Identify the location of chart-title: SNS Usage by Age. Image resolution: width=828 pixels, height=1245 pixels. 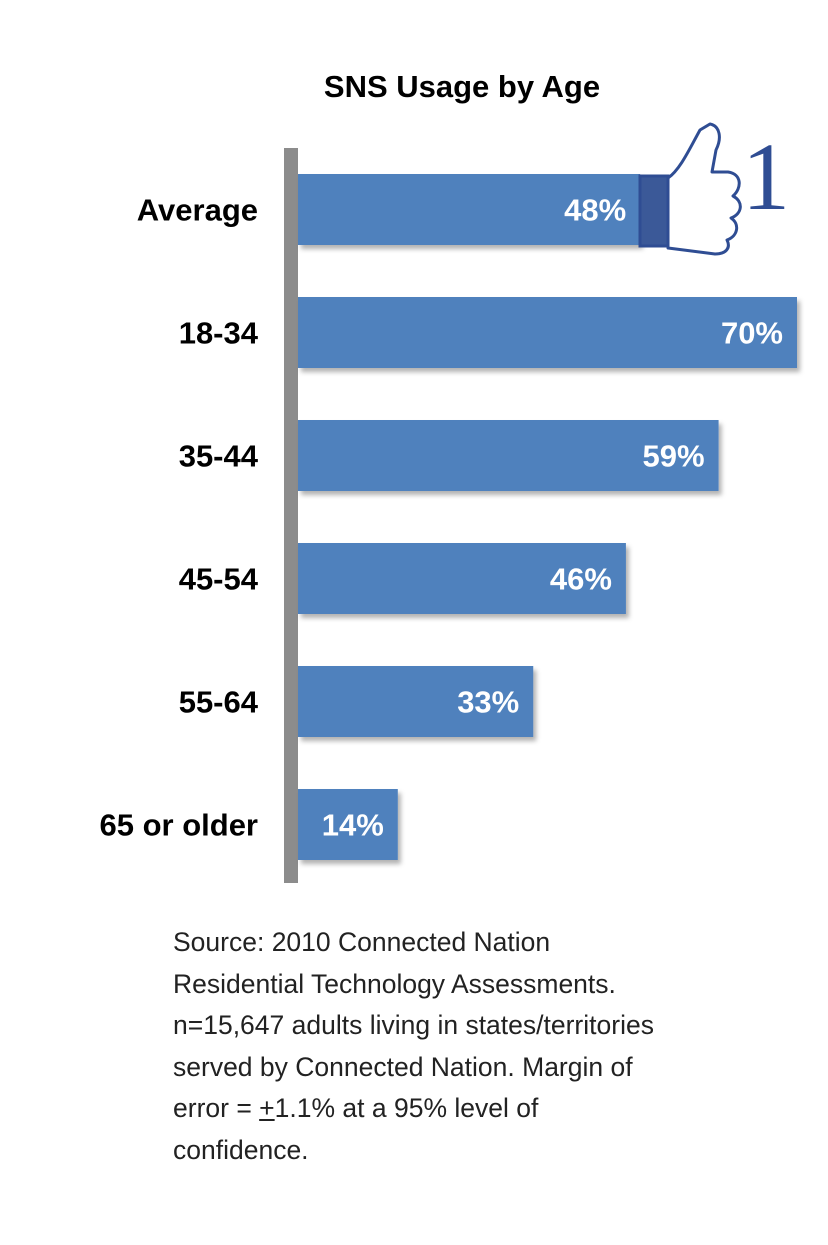
(462, 86).